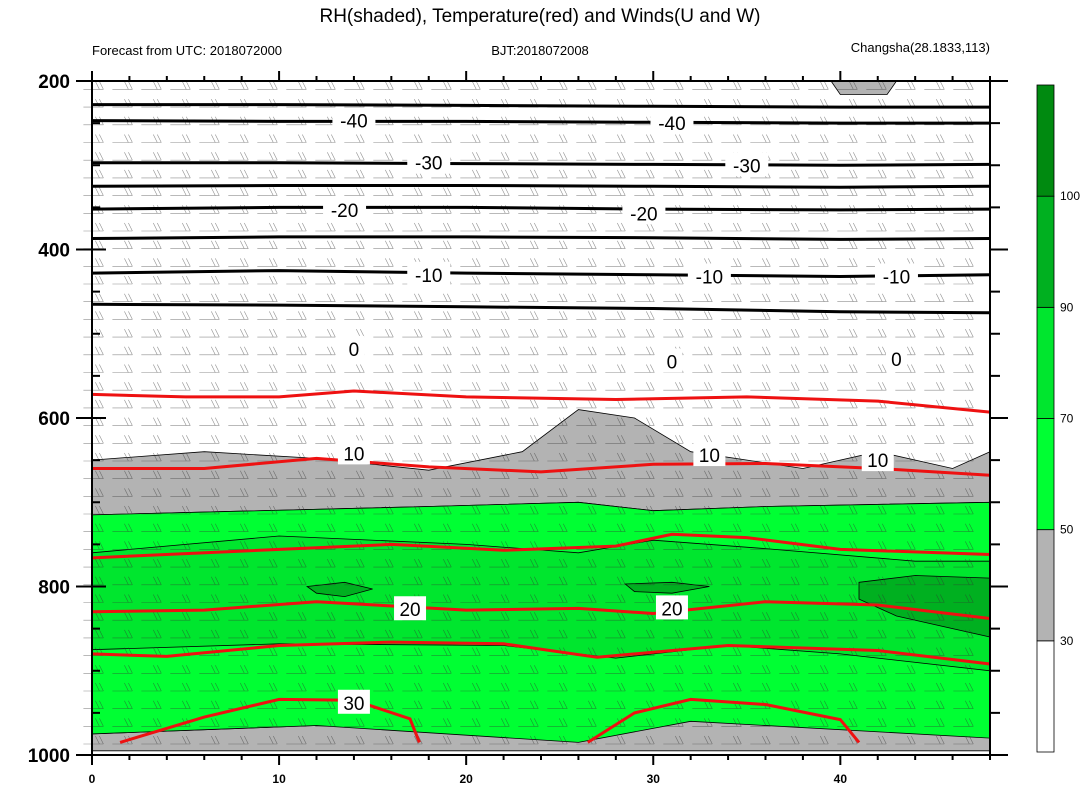  I want to click on contour-label-11: 0, so click(896, 360).